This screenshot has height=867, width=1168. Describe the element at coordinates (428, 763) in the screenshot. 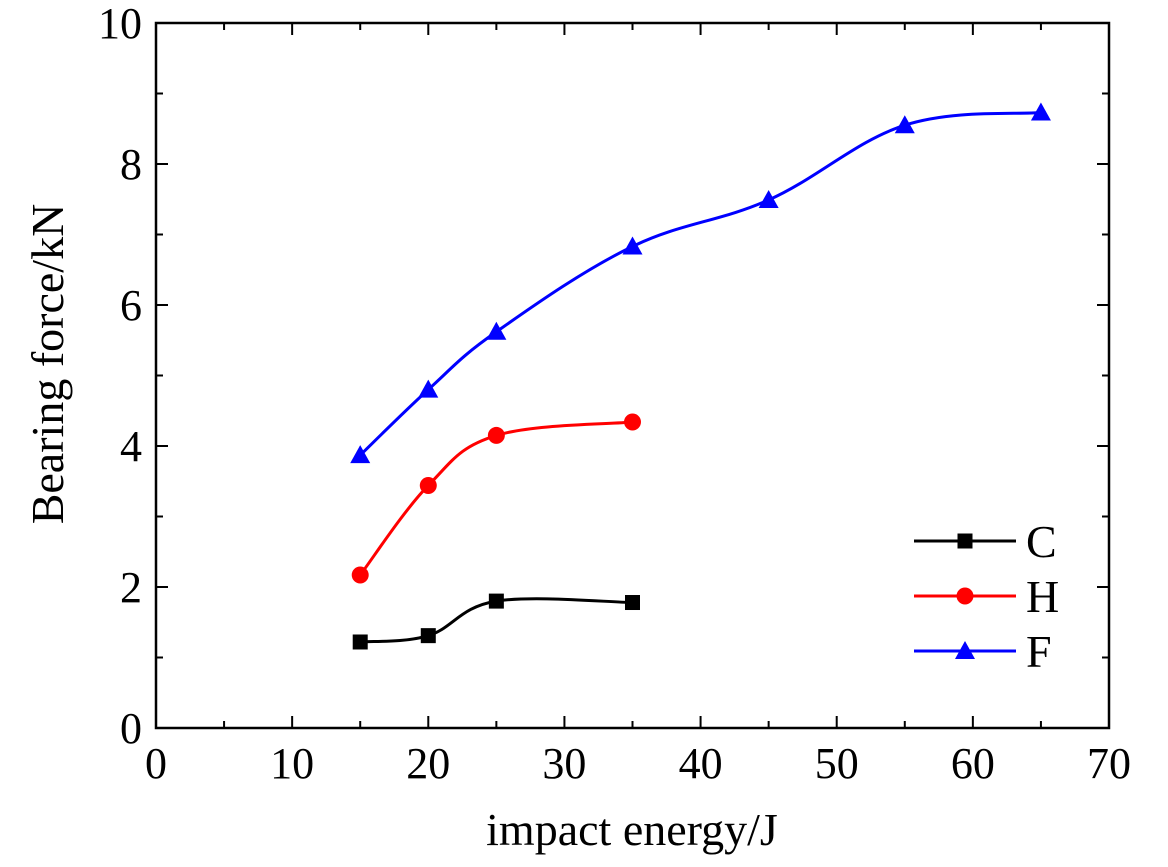

I see `x-tick-label: 20` at that location.